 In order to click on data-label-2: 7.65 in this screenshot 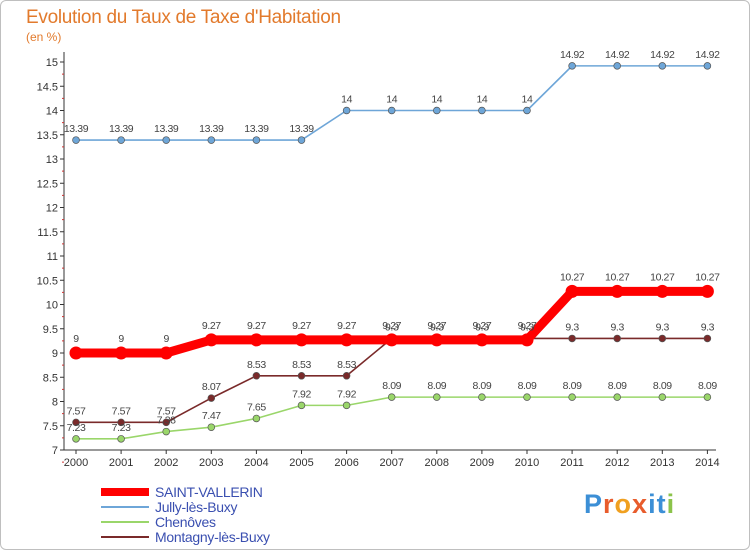, I will do `click(256, 407)`.